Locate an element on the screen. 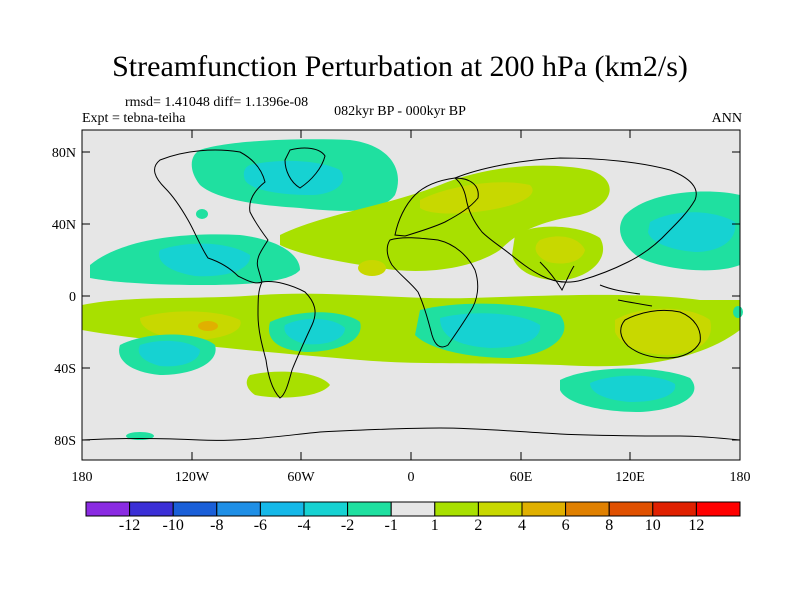 The image size is (800, 600). colorbar-tick-label: -2 is located at coordinates (347, 525).